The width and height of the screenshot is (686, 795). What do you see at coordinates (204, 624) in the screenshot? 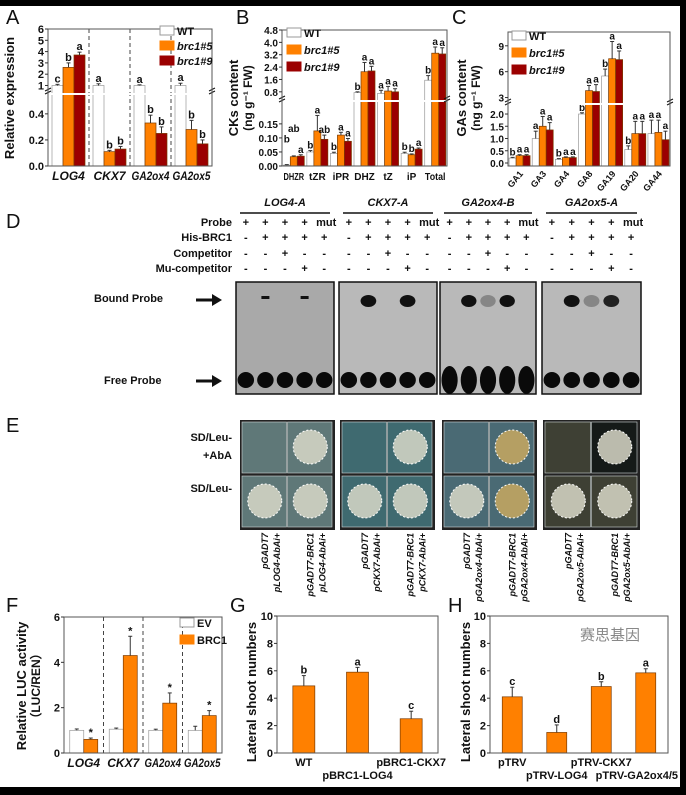
I see `legend-label: EV` at bounding box center [204, 624].